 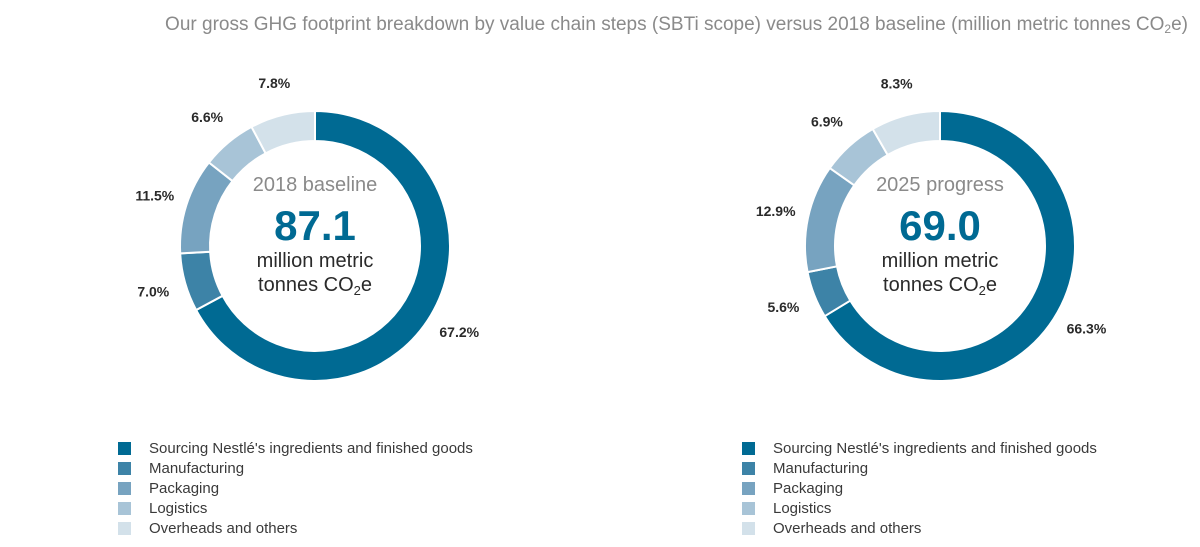 I want to click on donut-slice-sourcing-2018, so click(x=322, y=245).